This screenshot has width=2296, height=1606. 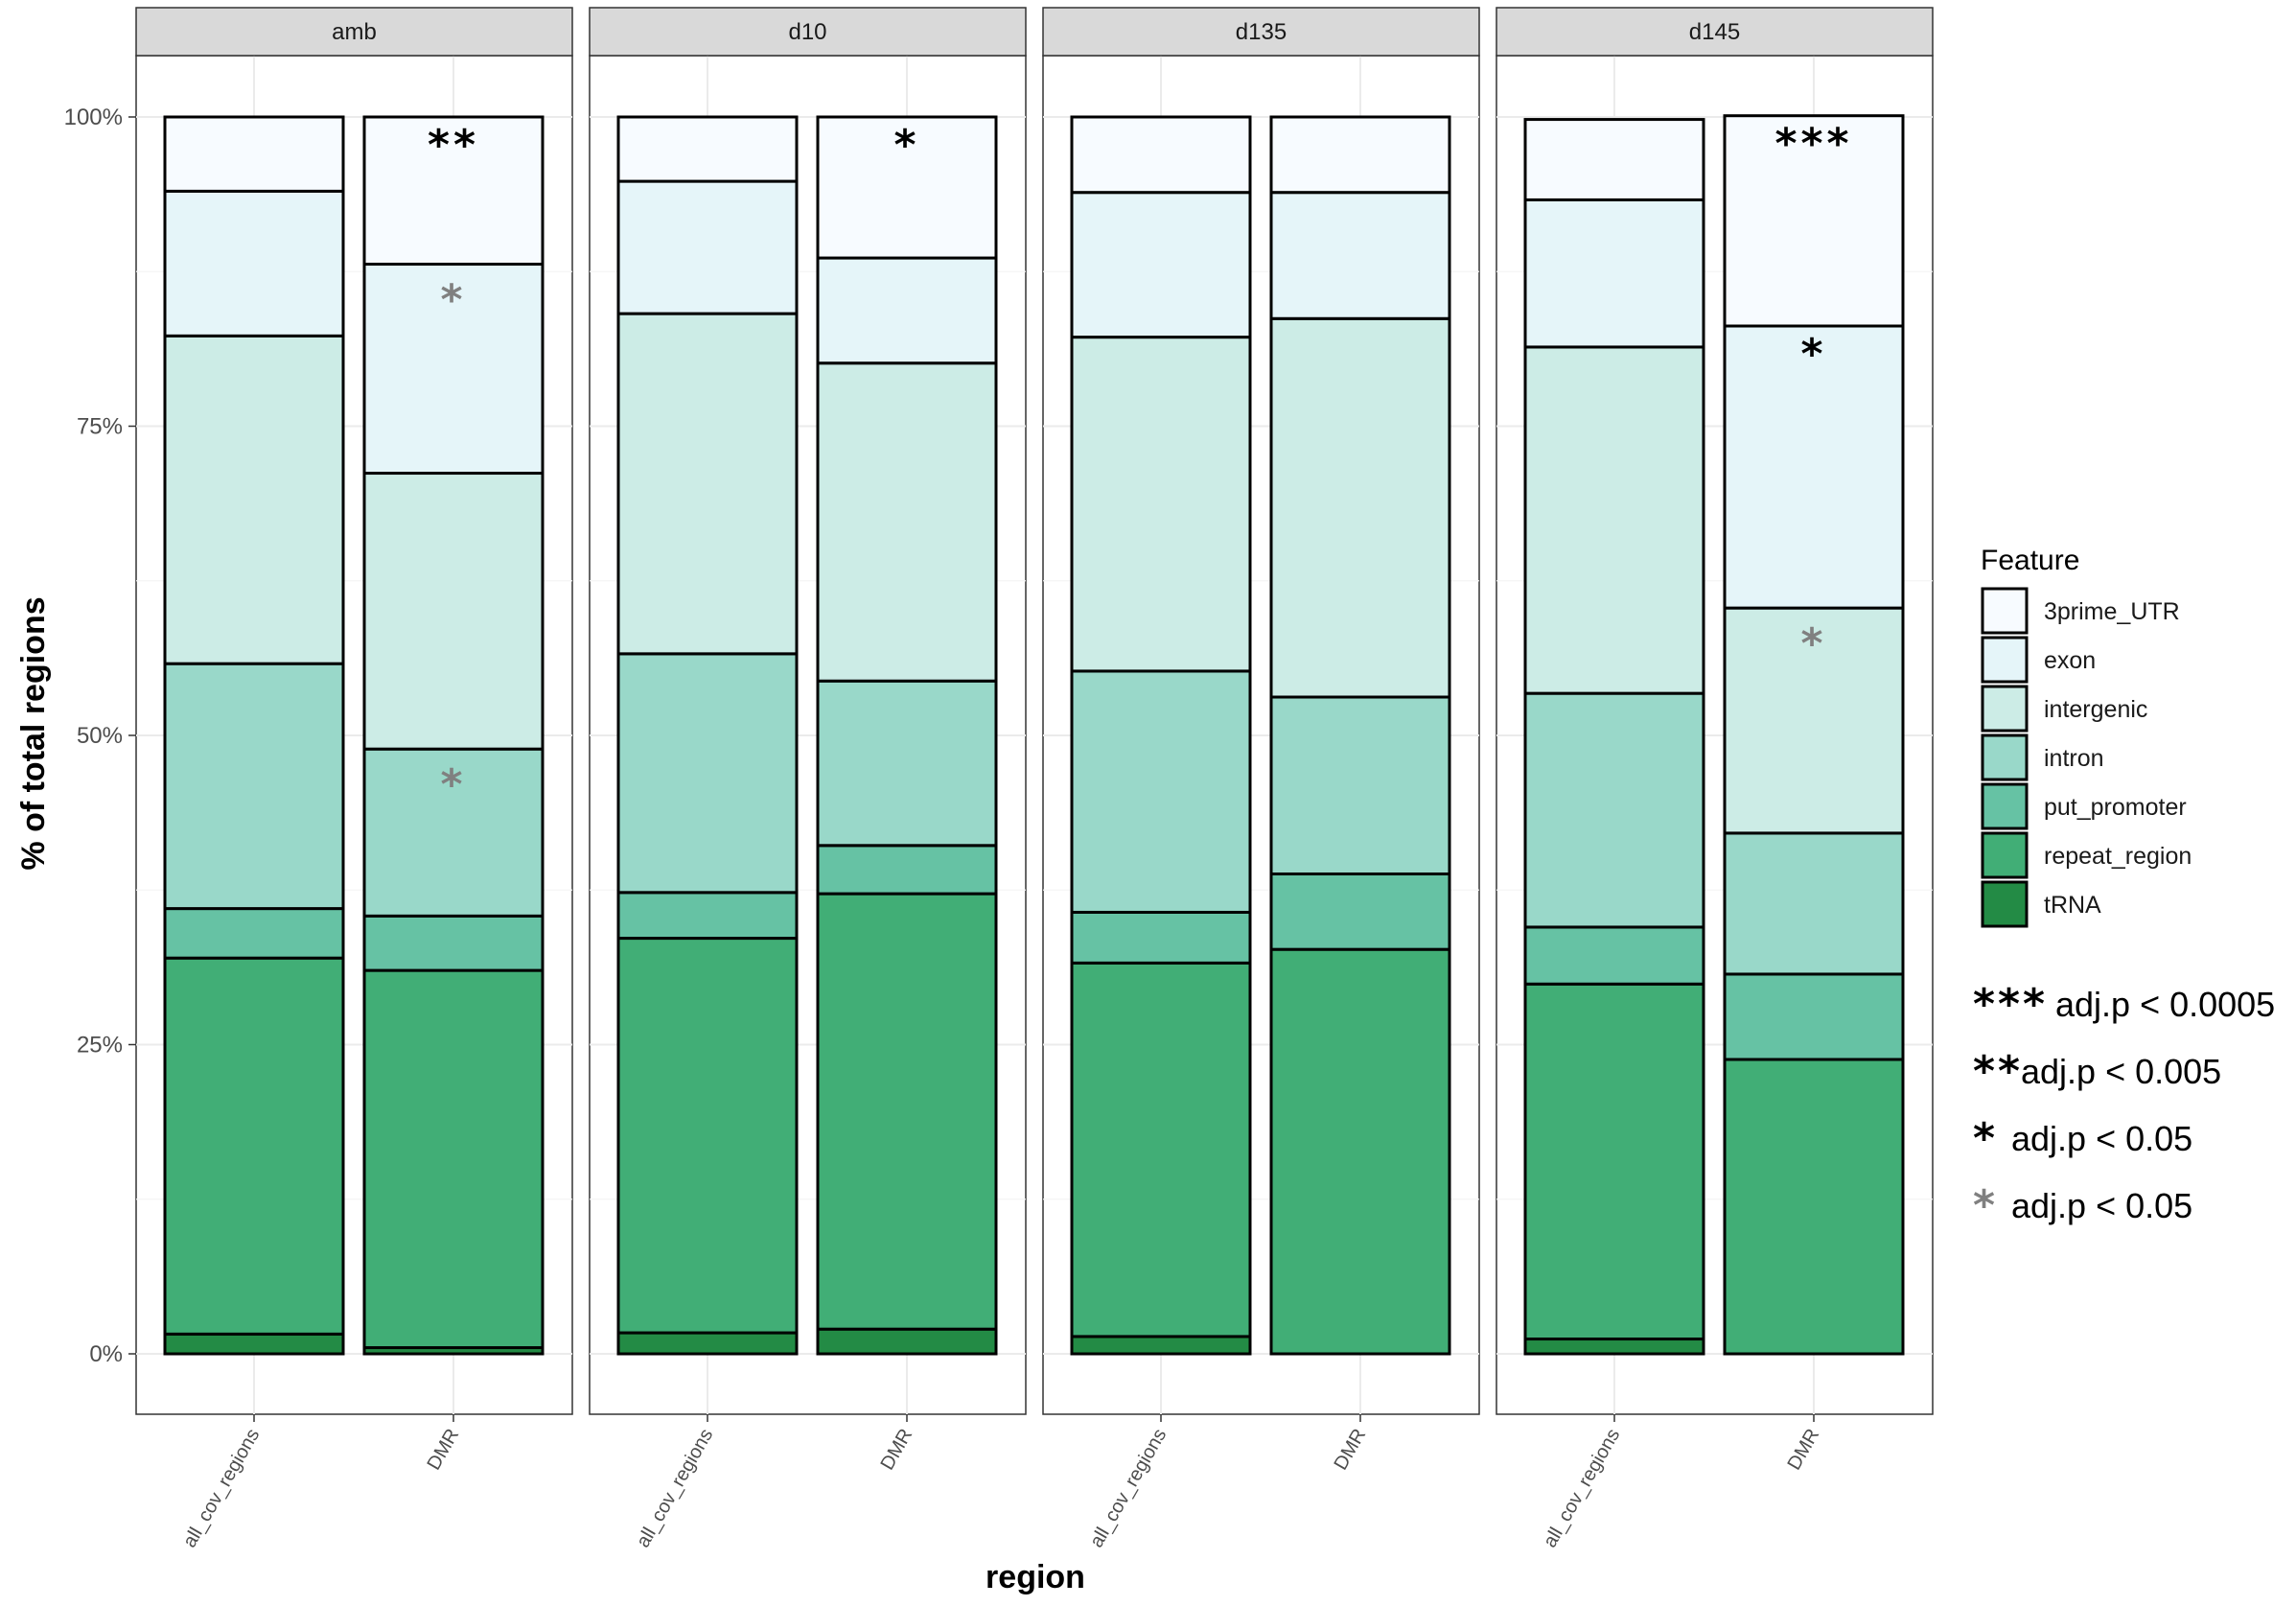 I want to click on bar-amb-DMR: ****, so click(x=453, y=735).